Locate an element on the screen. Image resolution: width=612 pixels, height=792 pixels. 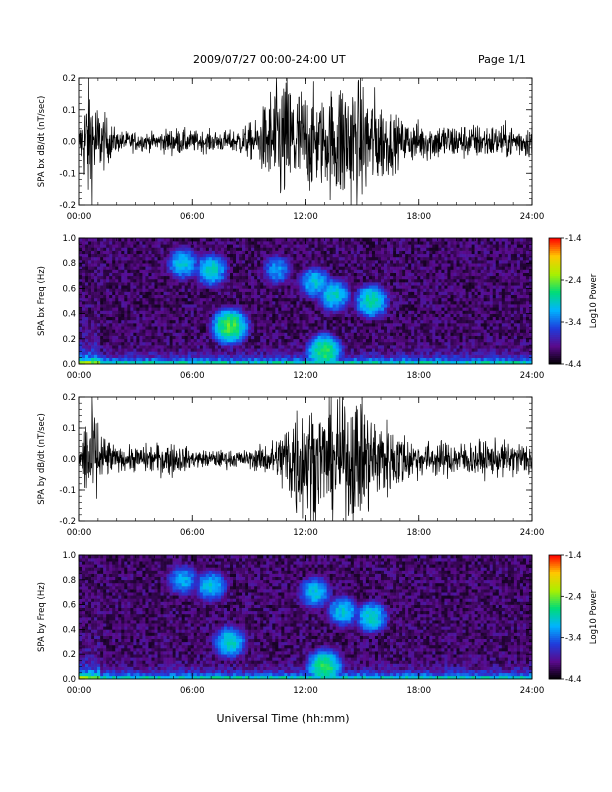
y-axis-label: SPA by dB/dt (nT/sec) is located at coordinates (42, 459).